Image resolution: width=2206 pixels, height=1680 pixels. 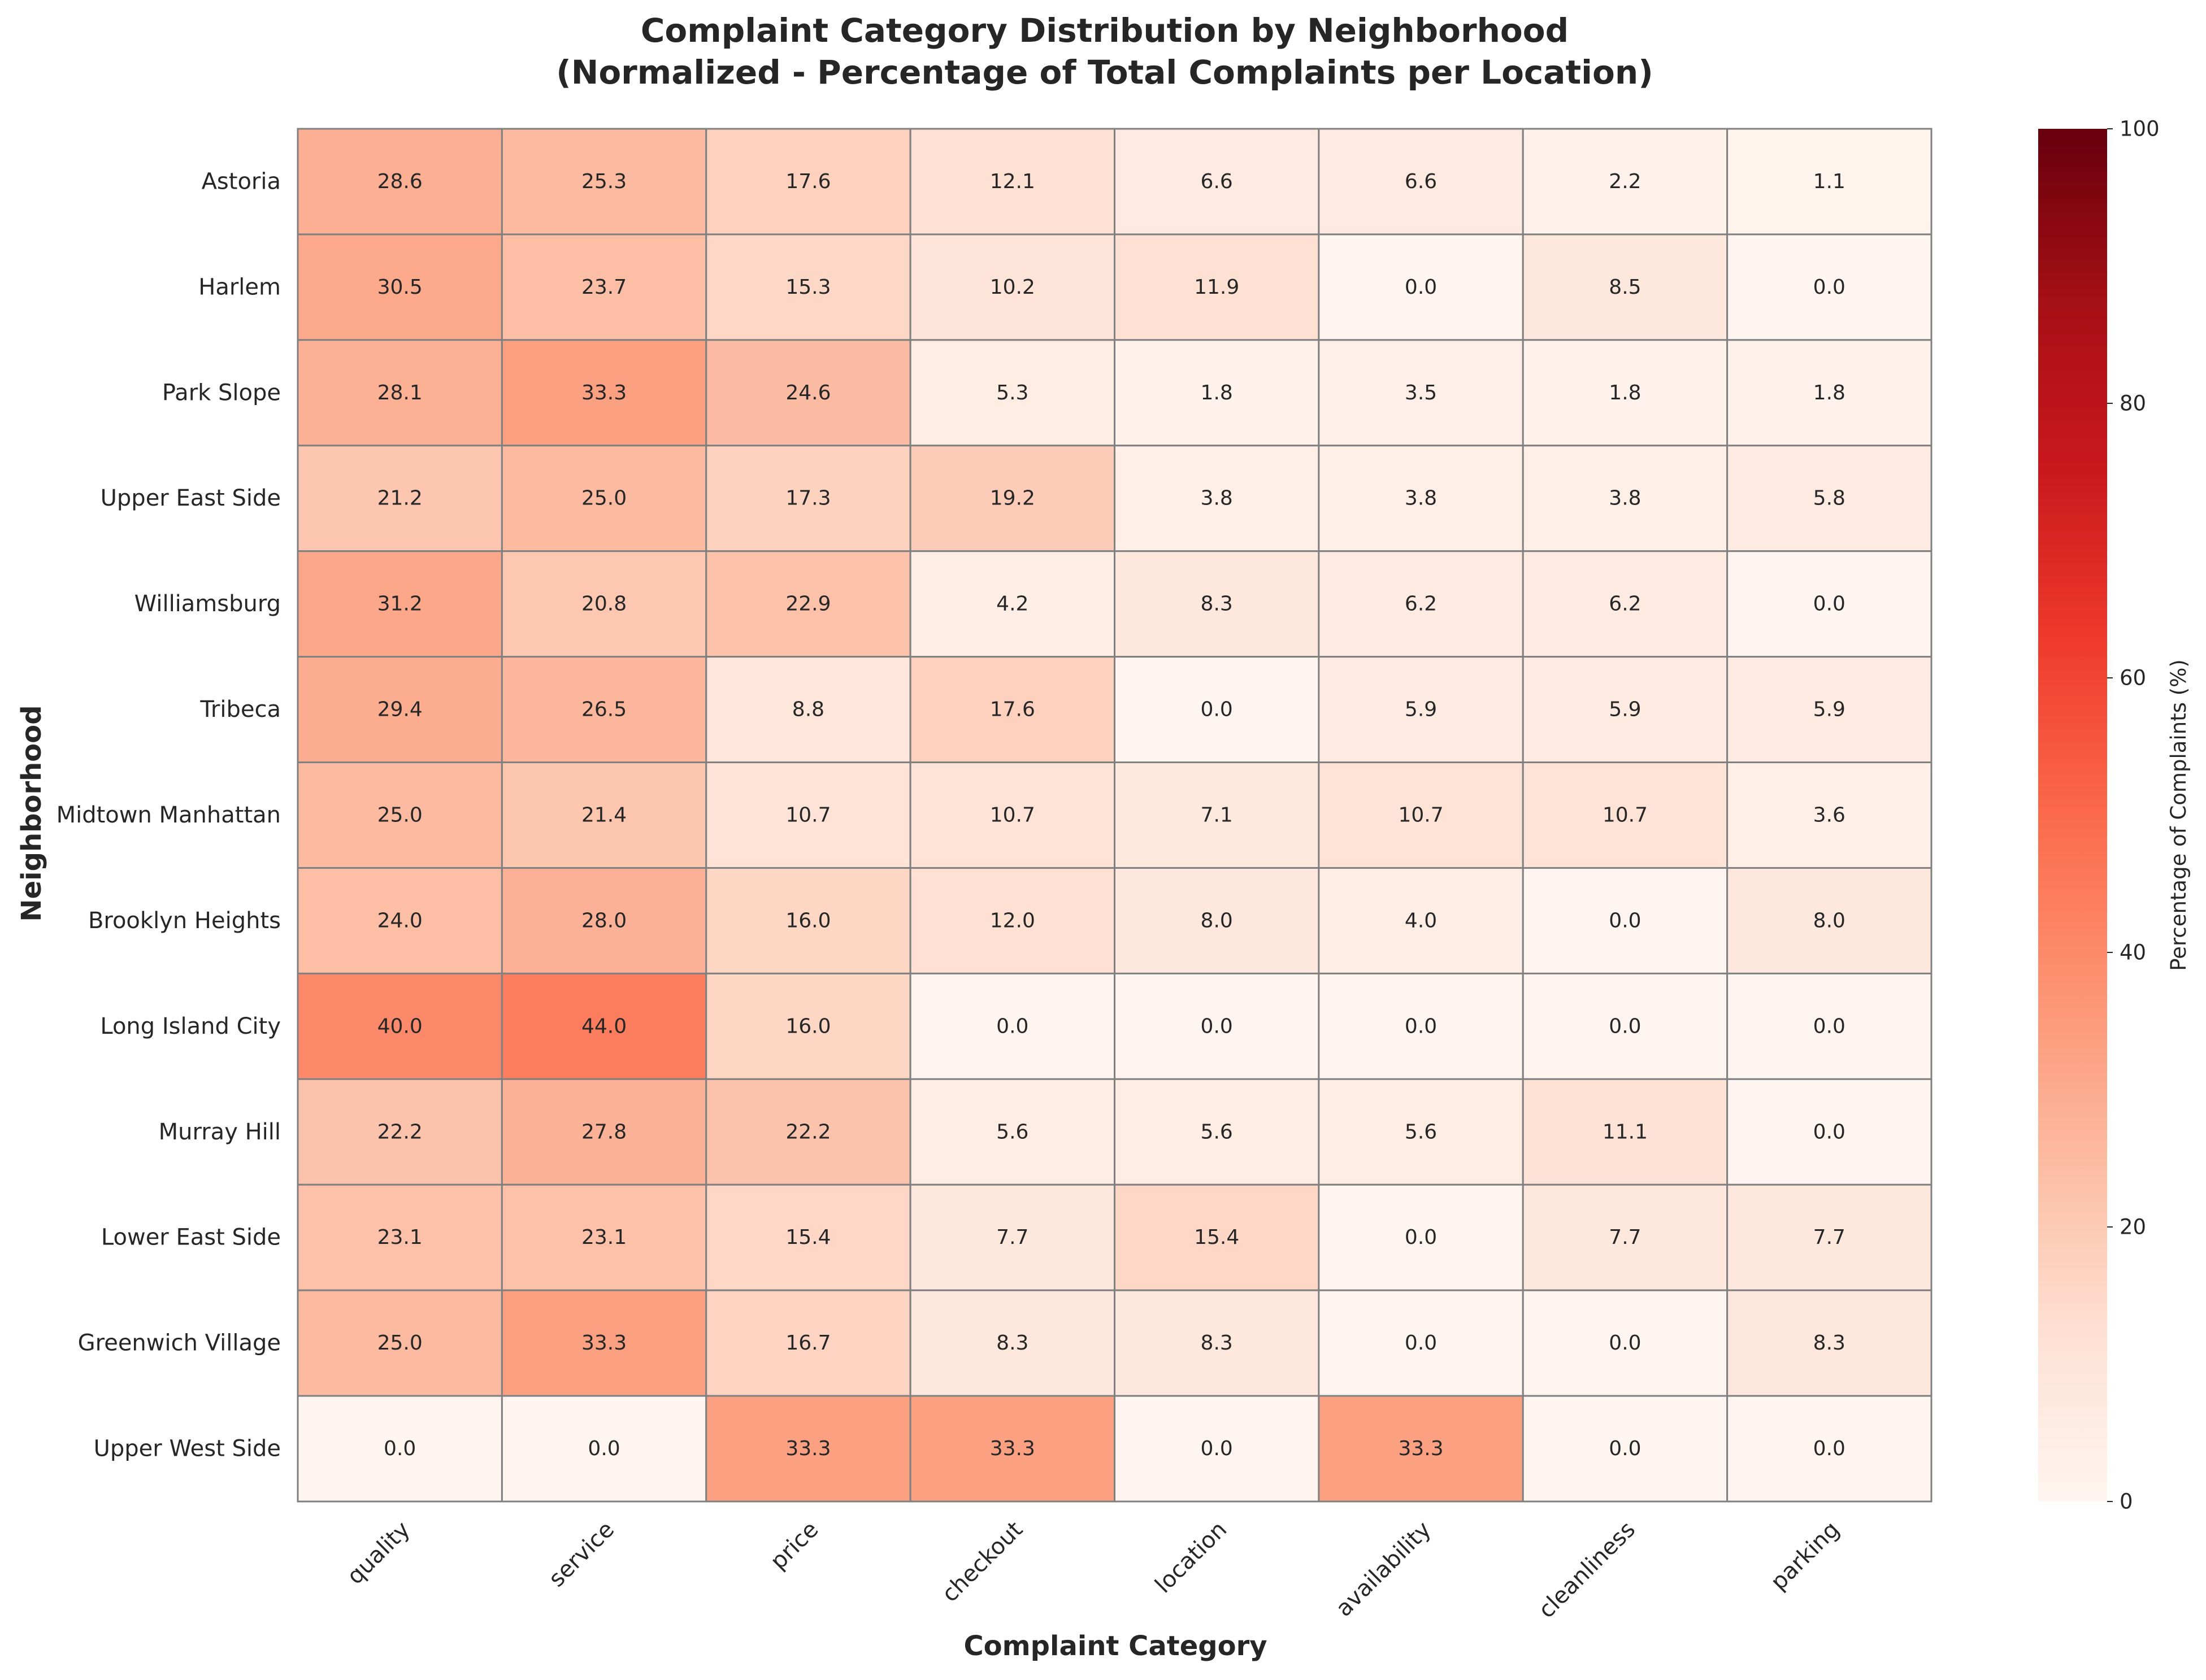 What do you see at coordinates (2133, 403) in the screenshot?
I see `colorbar-tick-label: 80` at bounding box center [2133, 403].